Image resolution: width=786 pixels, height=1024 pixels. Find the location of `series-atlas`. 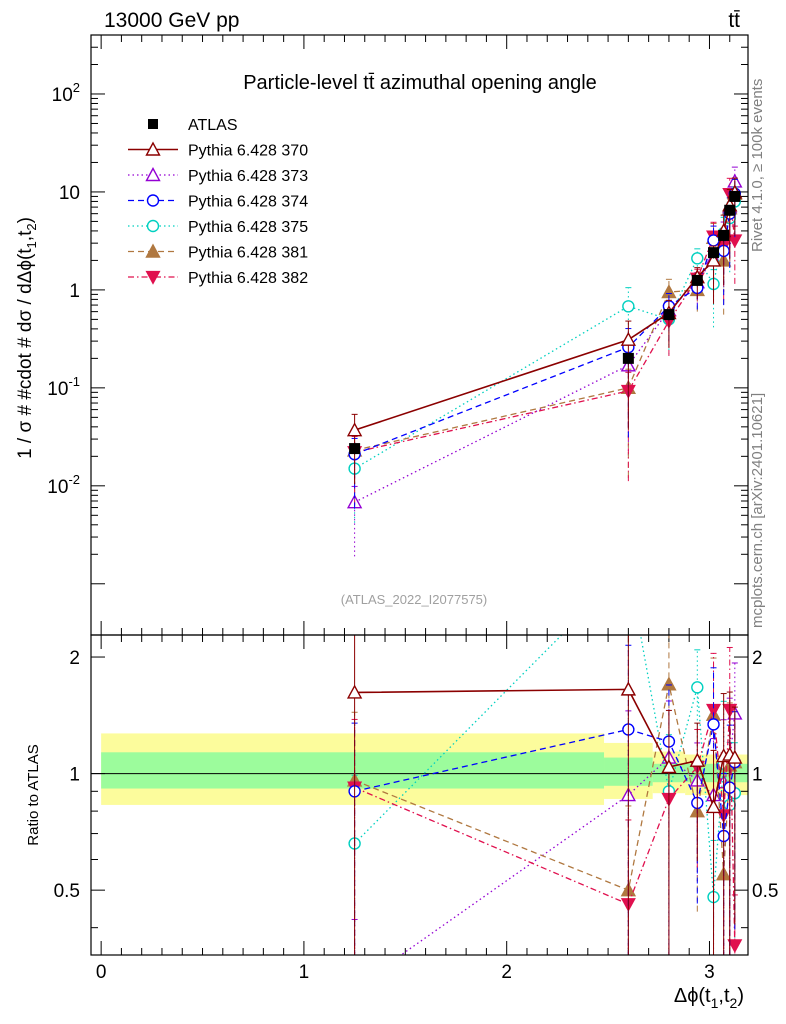

series-atlas is located at coordinates (545, 322).